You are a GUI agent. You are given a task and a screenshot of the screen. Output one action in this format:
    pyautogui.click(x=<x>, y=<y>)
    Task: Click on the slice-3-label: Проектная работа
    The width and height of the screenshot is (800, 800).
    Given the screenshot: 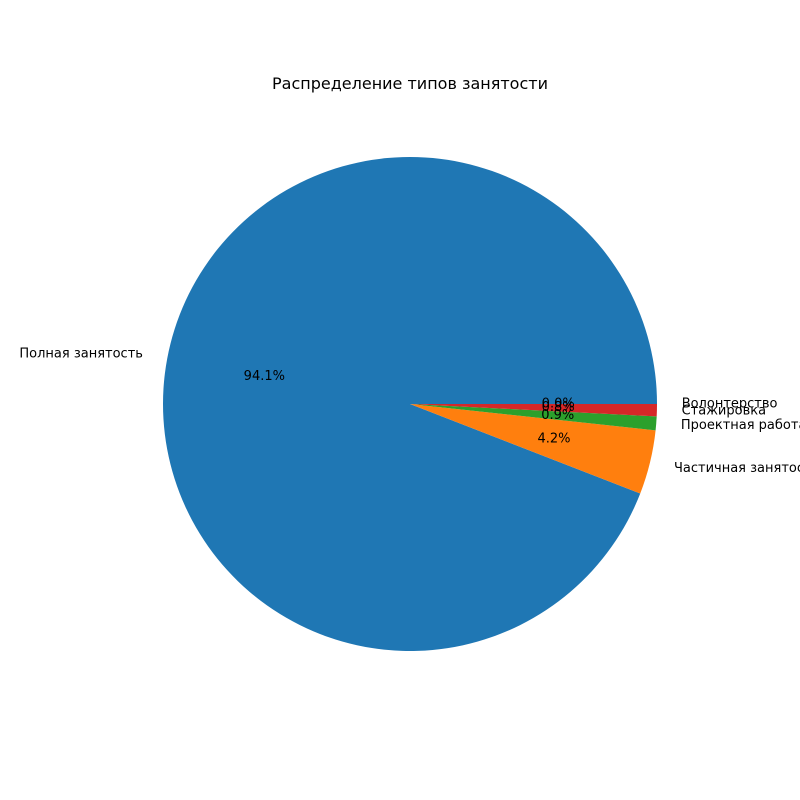 What is the action you would take?
    pyautogui.click(x=740, y=425)
    